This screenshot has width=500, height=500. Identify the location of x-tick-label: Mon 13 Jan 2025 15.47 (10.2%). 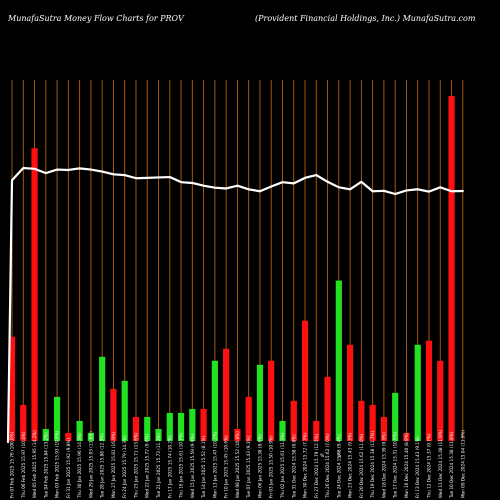
(214, 464).